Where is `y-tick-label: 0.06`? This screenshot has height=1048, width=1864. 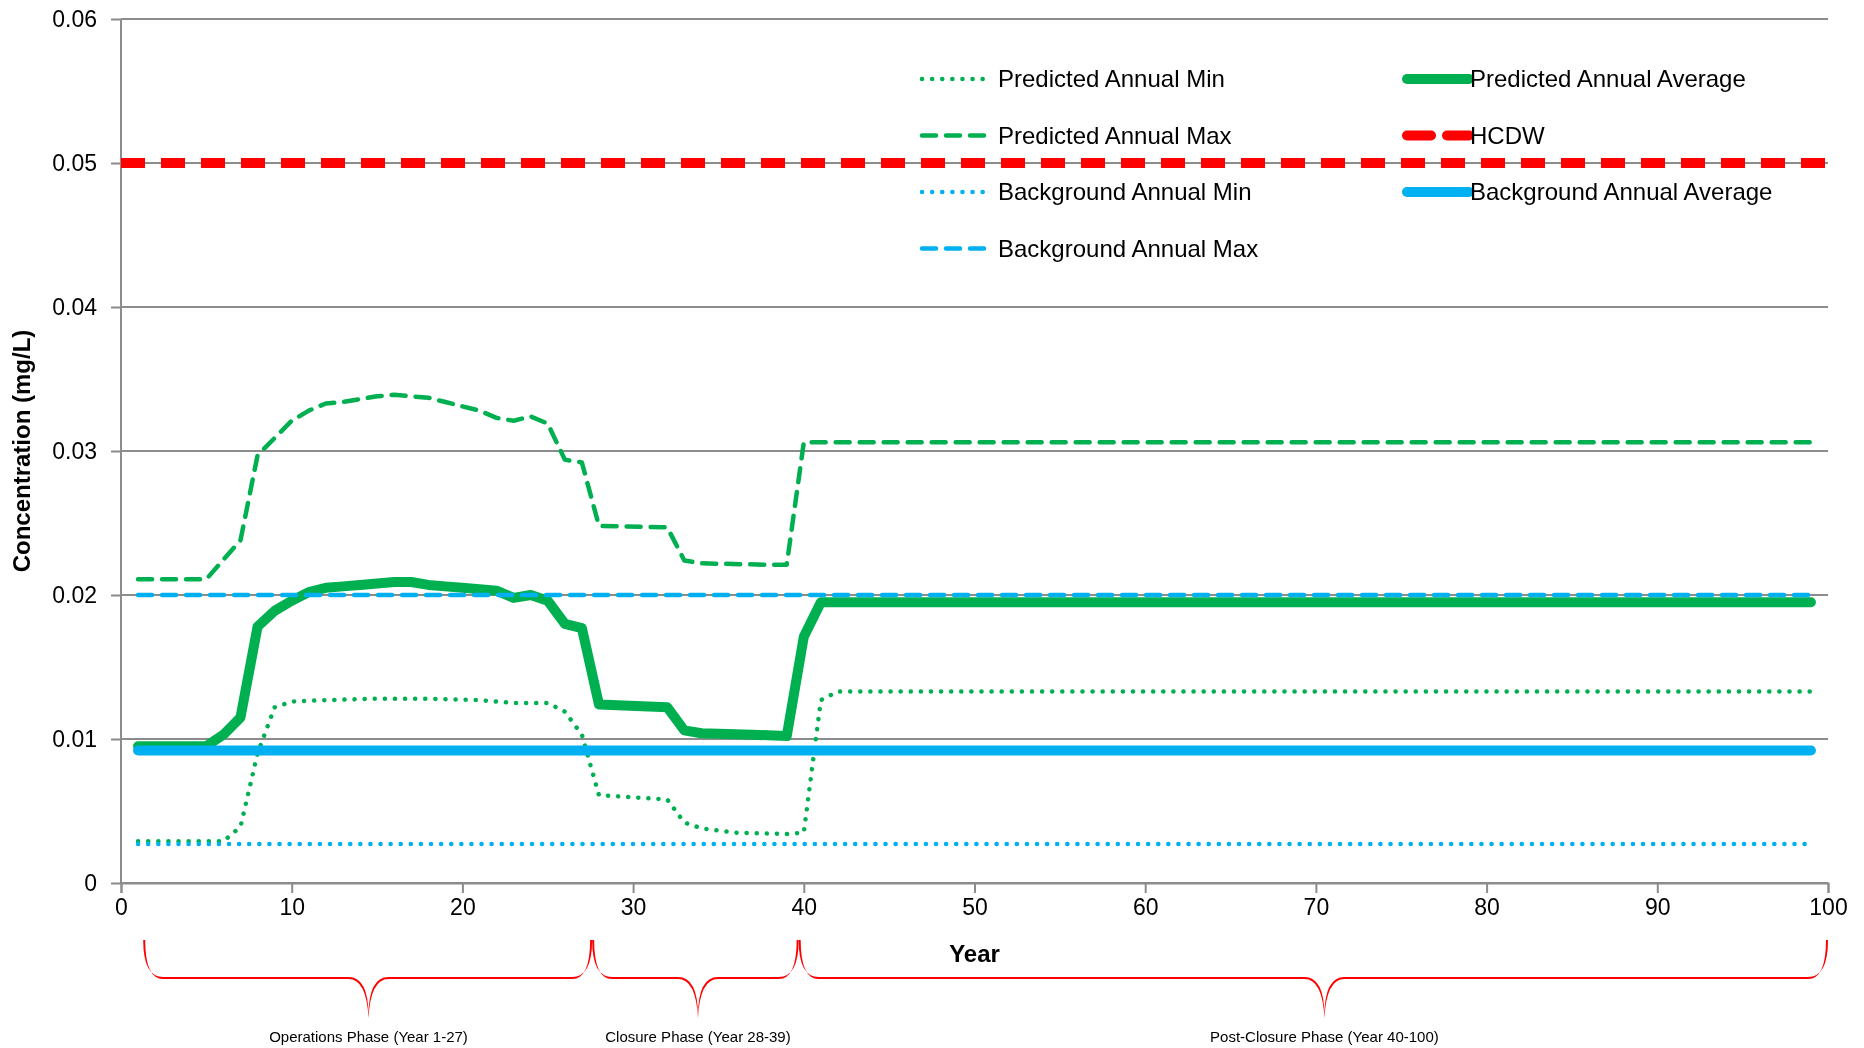
y-tick-label: 0.06 is located at coordinates (74, 18).